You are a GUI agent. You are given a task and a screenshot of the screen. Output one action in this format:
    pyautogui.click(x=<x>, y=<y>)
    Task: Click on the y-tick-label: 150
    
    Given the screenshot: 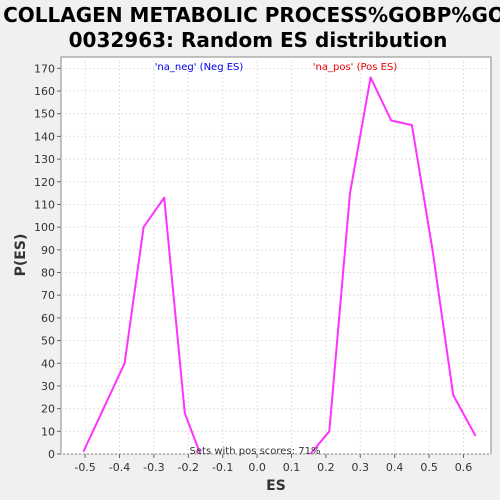 What is the action you would take?
    pyautogui.click(x=44, y=114)
    